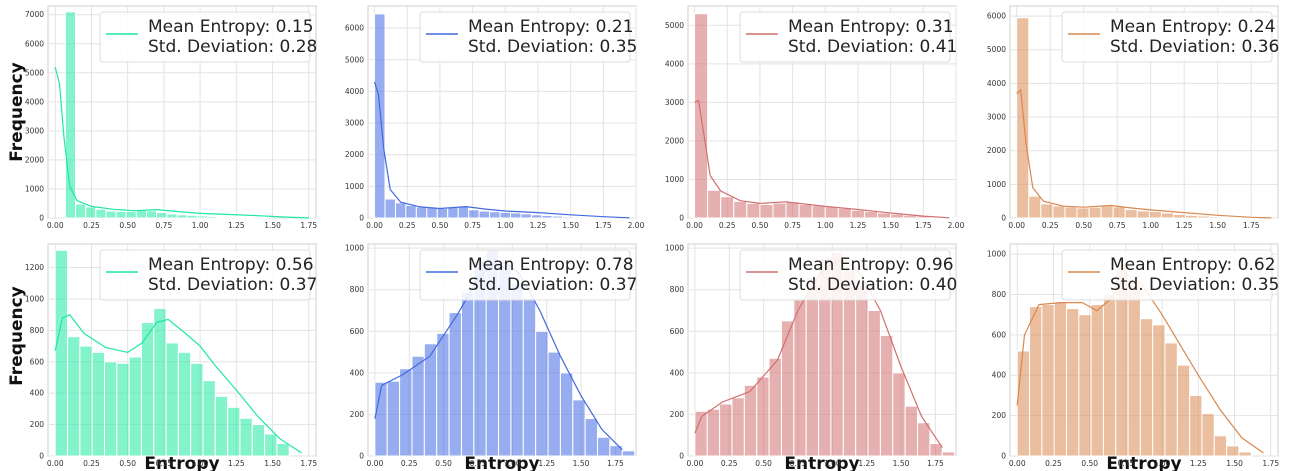  Describe the element at coordinates (1143, 462) in the screenshot. I see `x-label-col3: Entropy` at that location.